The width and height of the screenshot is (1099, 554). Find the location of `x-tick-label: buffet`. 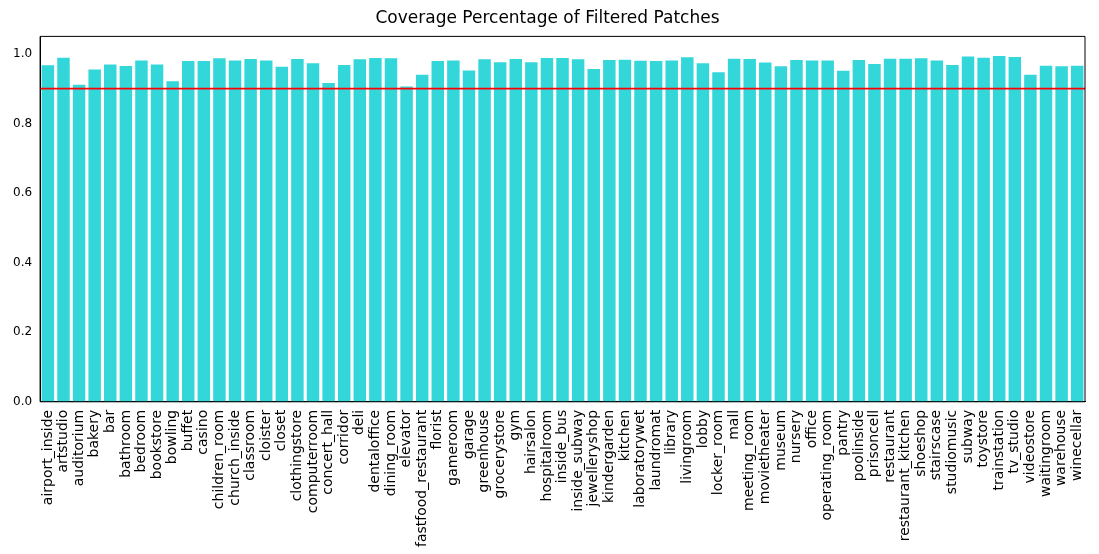

x-tick-label: buffet is located at coordinates (186, 430).